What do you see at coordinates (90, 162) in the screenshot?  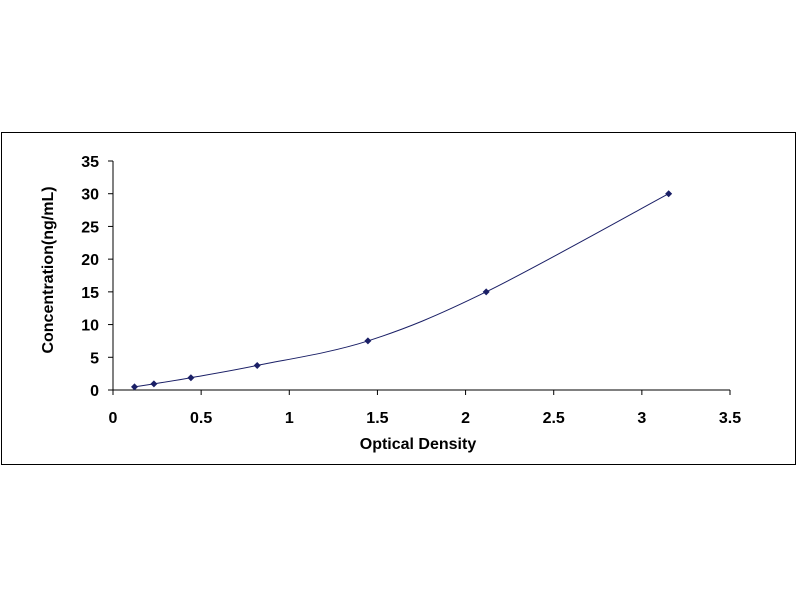 I see `y-tick-label: 35` at bounding box center [90, 162].